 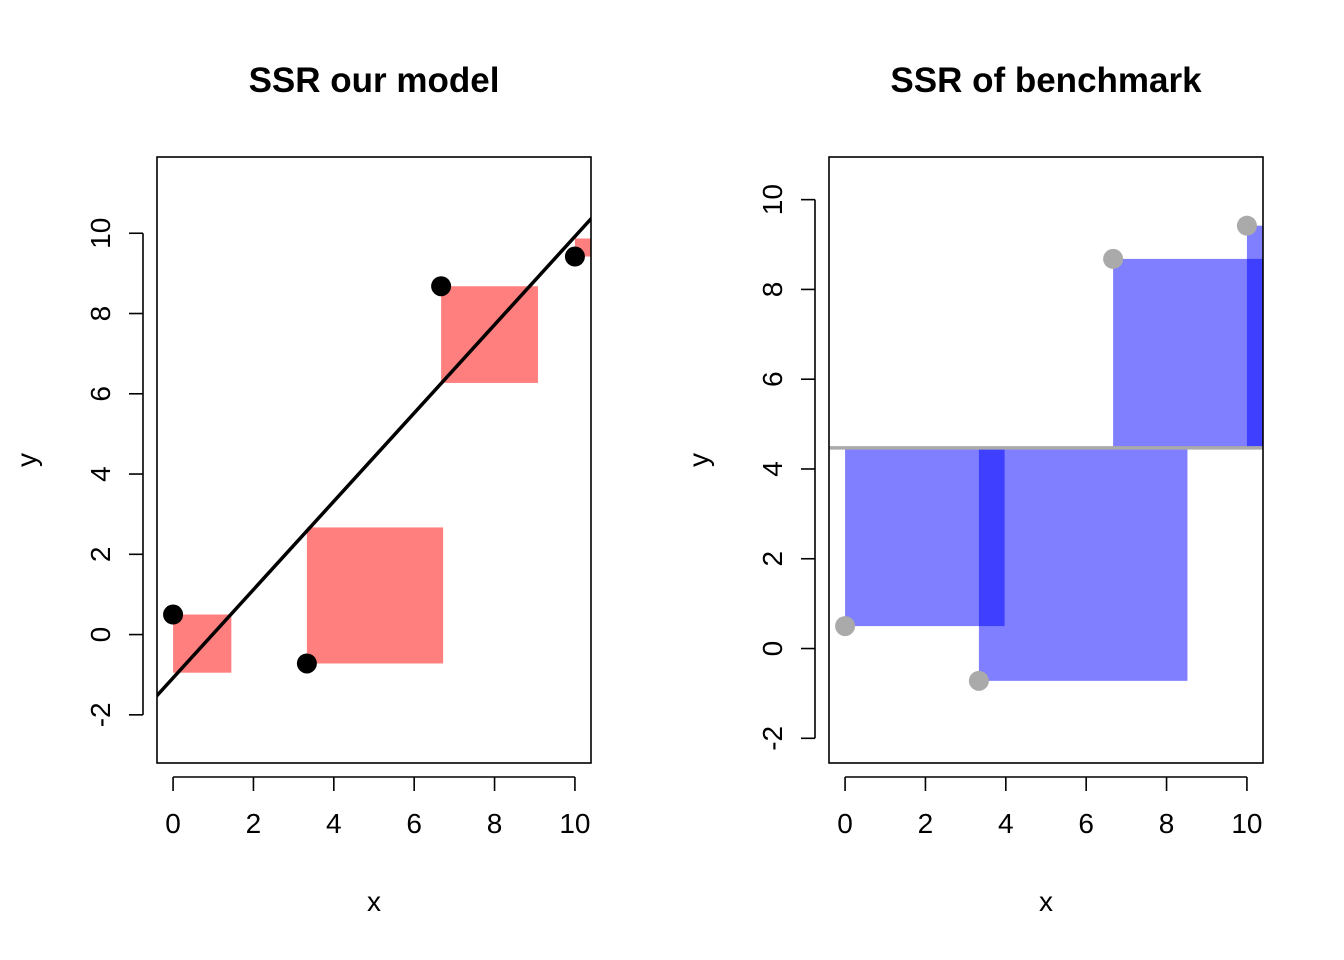 What do you see at coordinates (1046, 80) in the screenshot?
I see `chart-title: SSR of benchmark` at bounding box center [1046, 80].